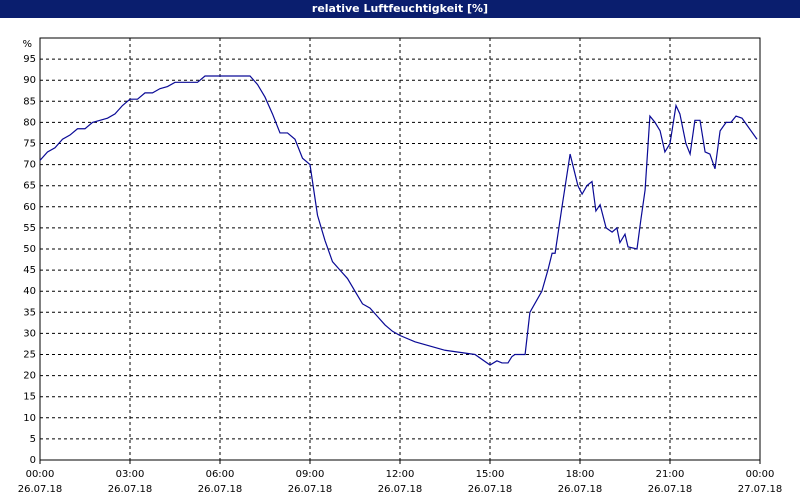 Image resolution: width=800 pixels, height=500 pixels. Describe the element at coordinates (29, 418) in the screenshot. I see `y-tick-label: 10` at that location.